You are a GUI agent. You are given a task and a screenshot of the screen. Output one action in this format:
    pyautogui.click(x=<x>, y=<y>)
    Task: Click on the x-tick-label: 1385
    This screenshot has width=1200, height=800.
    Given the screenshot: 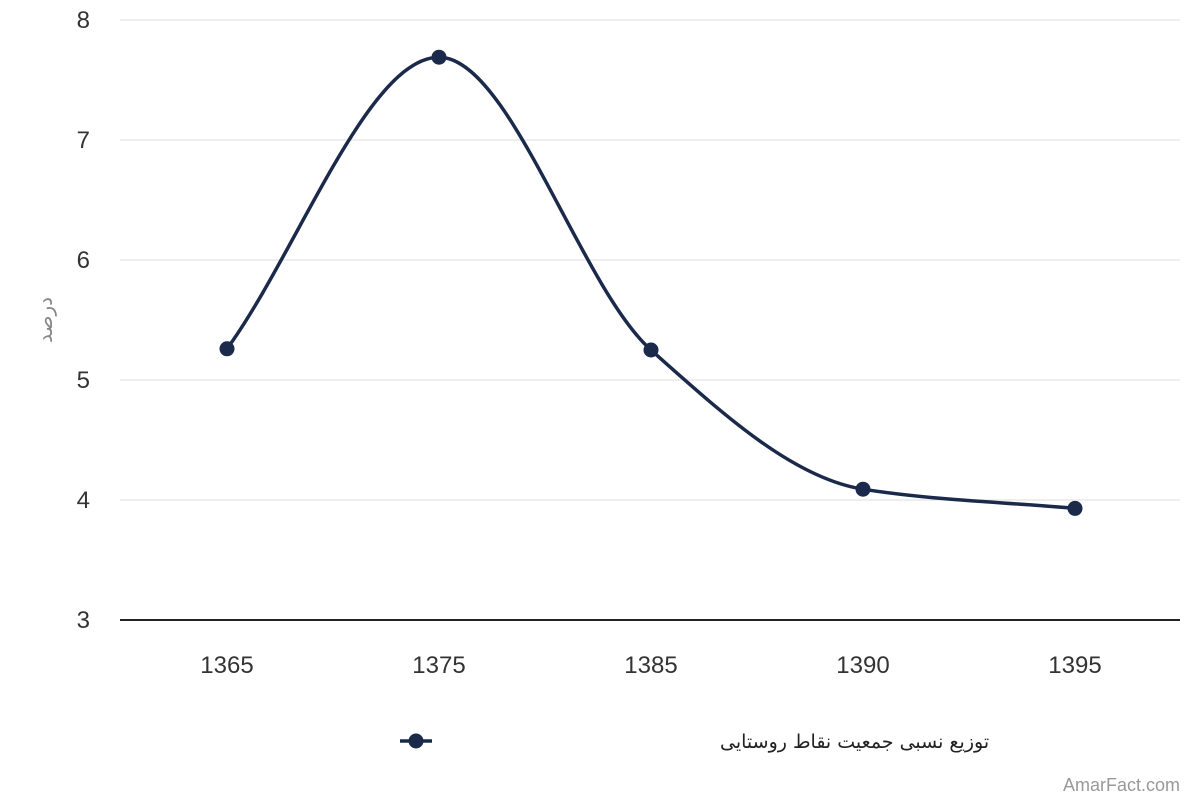 What is the action you would take?
    pyautogui.click(x=650, y=665)
    